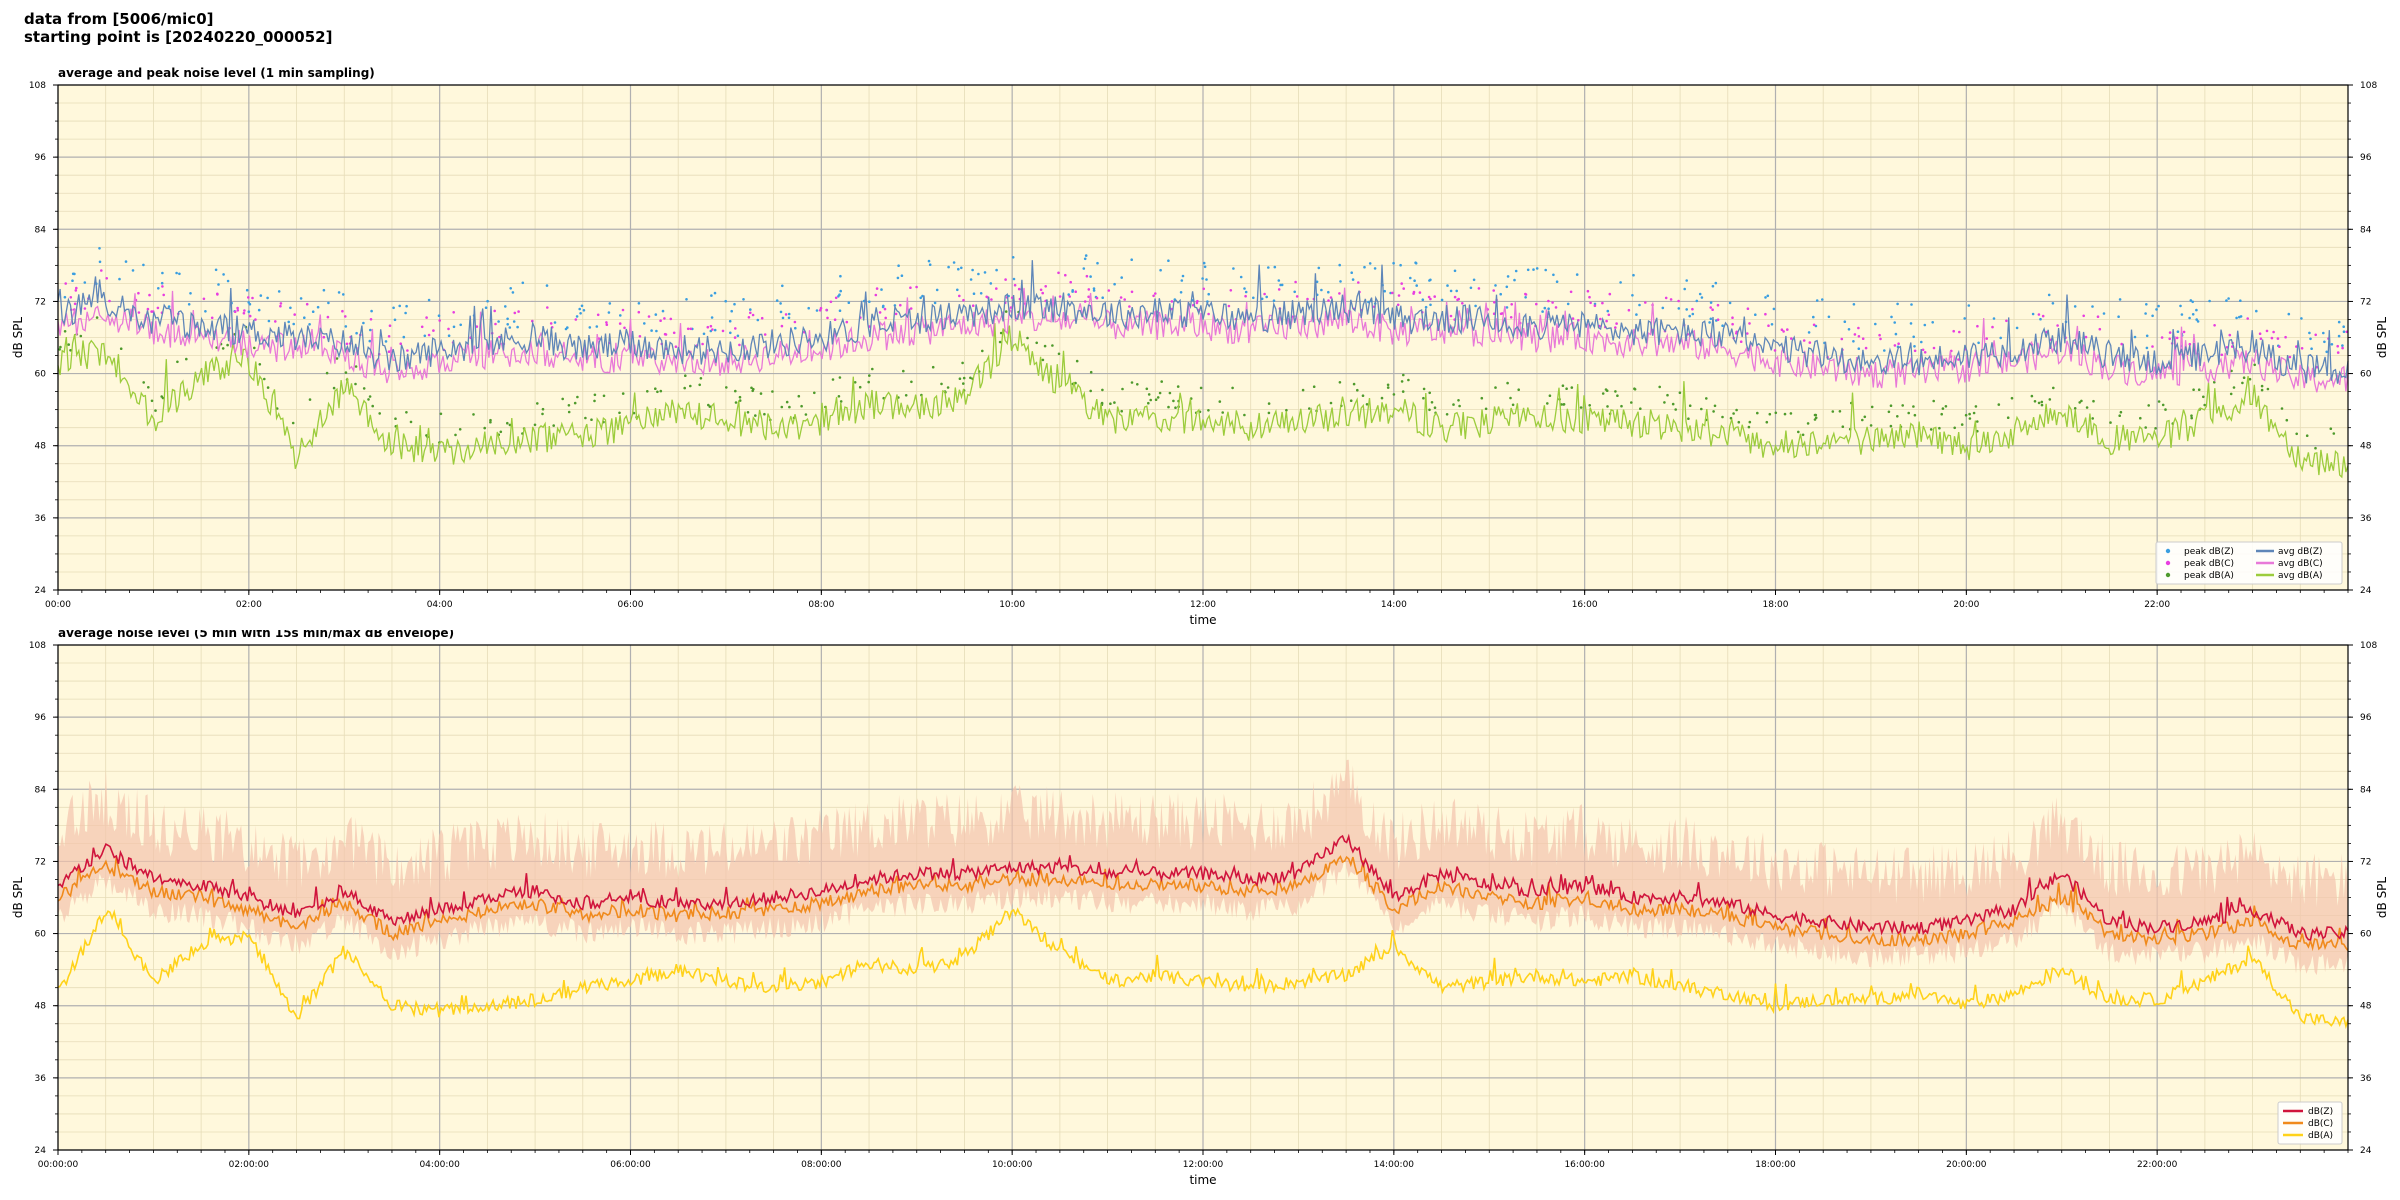 The height and width of the screenshot is (1200, 2400). Describe the element at coordinates (18, 898) in the screenshot. I see `y-axis-label: dB SPL` at that location.